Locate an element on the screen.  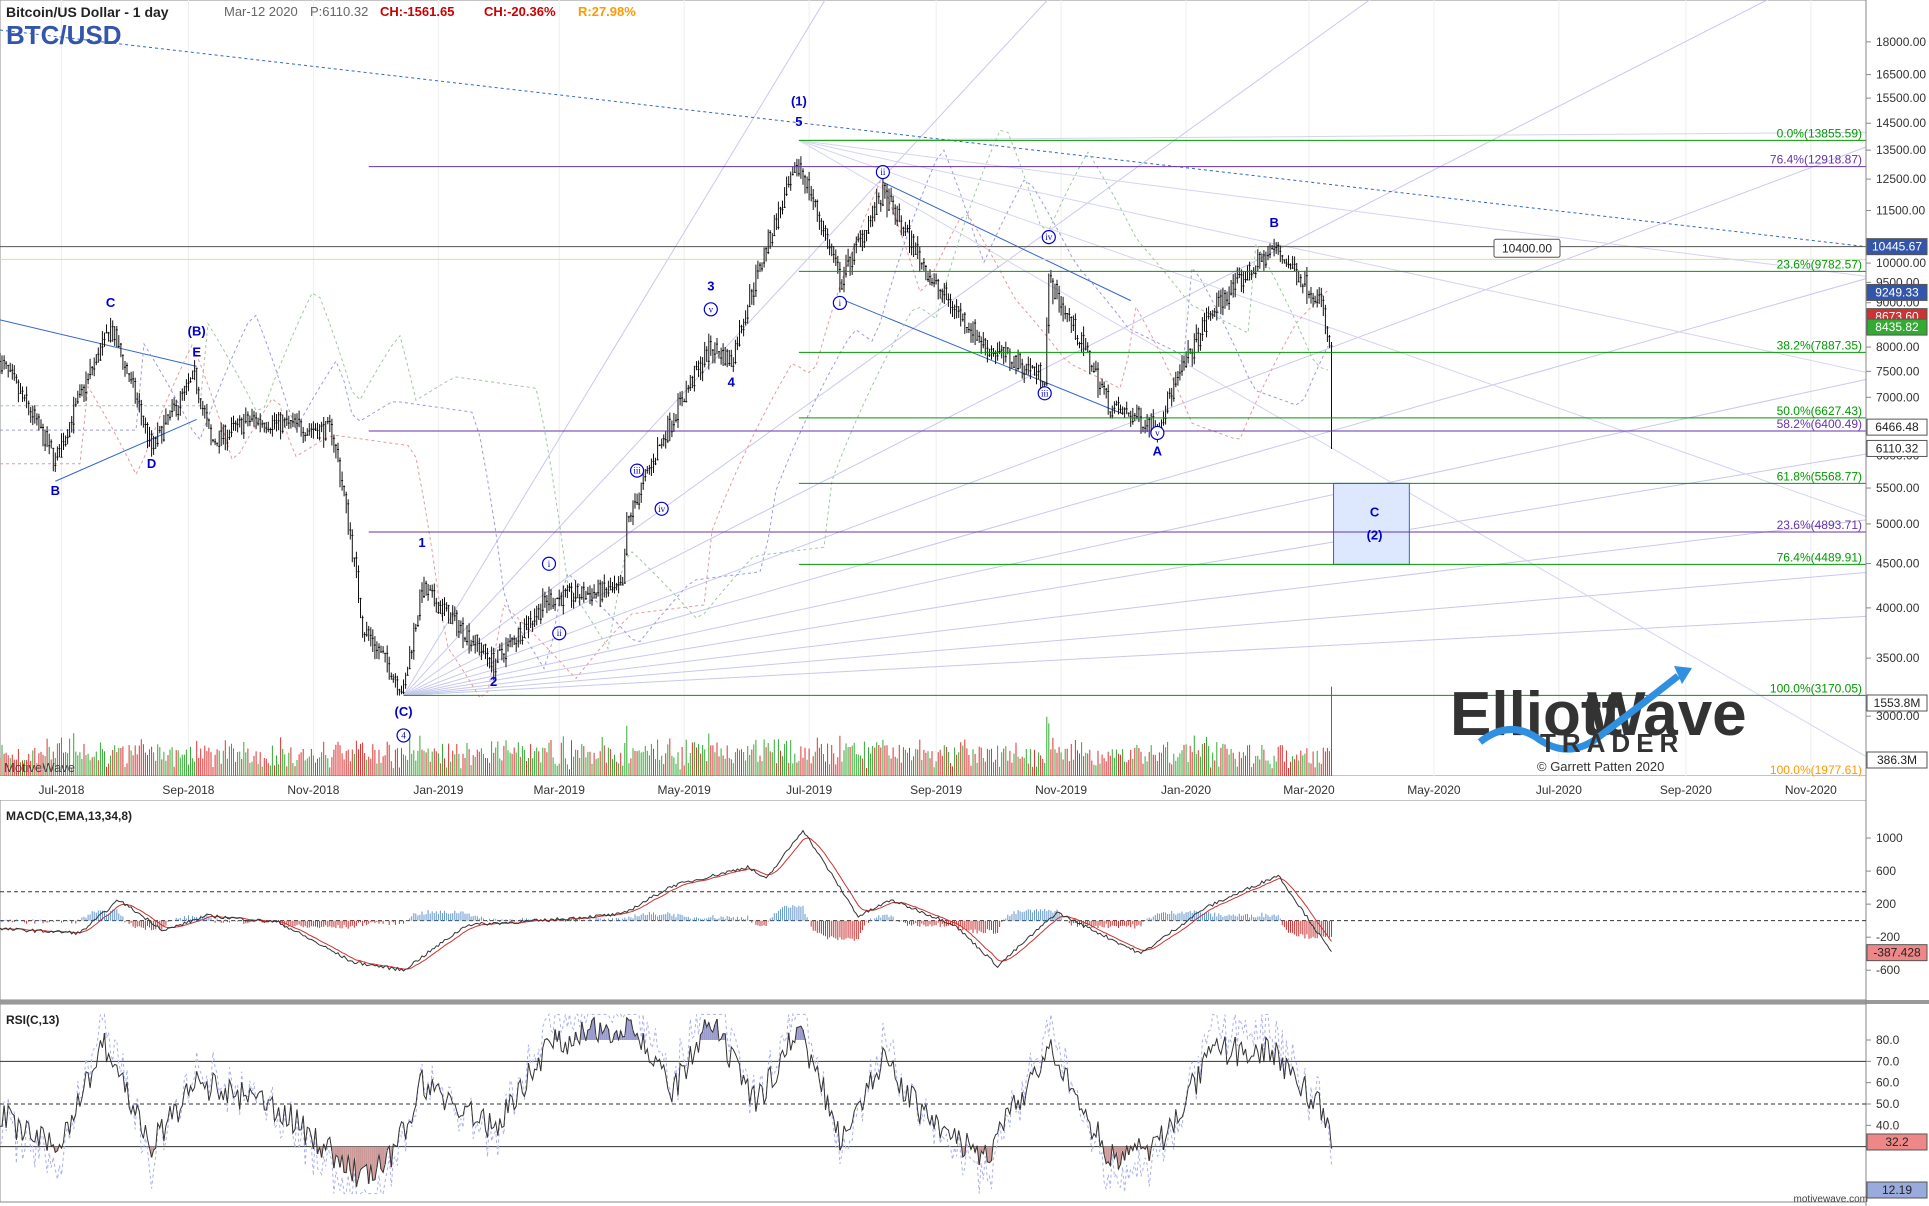
channel-lower is located at coordinates (981, 356).